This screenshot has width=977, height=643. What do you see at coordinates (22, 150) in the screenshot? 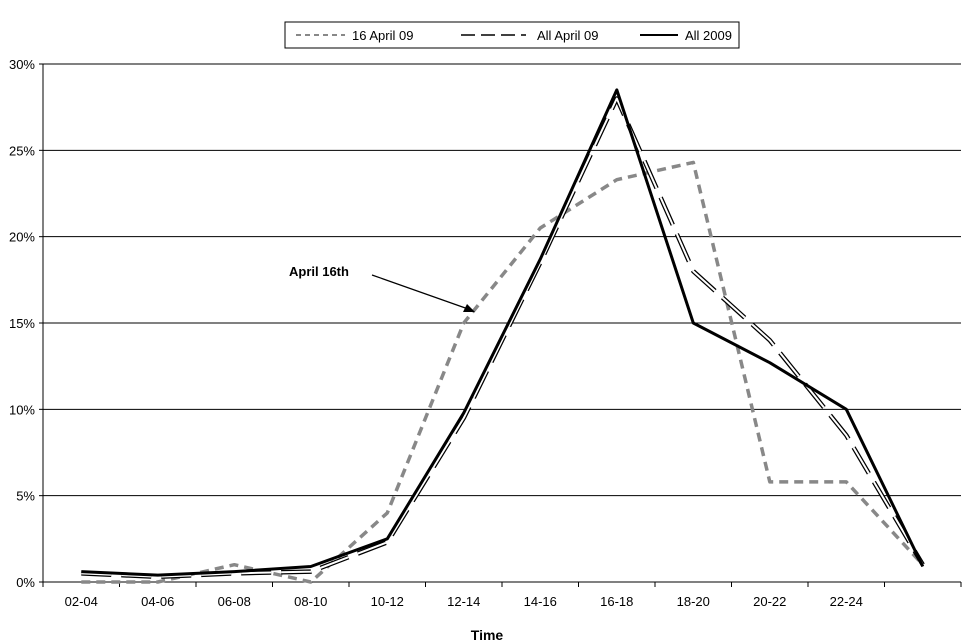
I see `y-tick-label: 25%` at bounding box center [22, 150].